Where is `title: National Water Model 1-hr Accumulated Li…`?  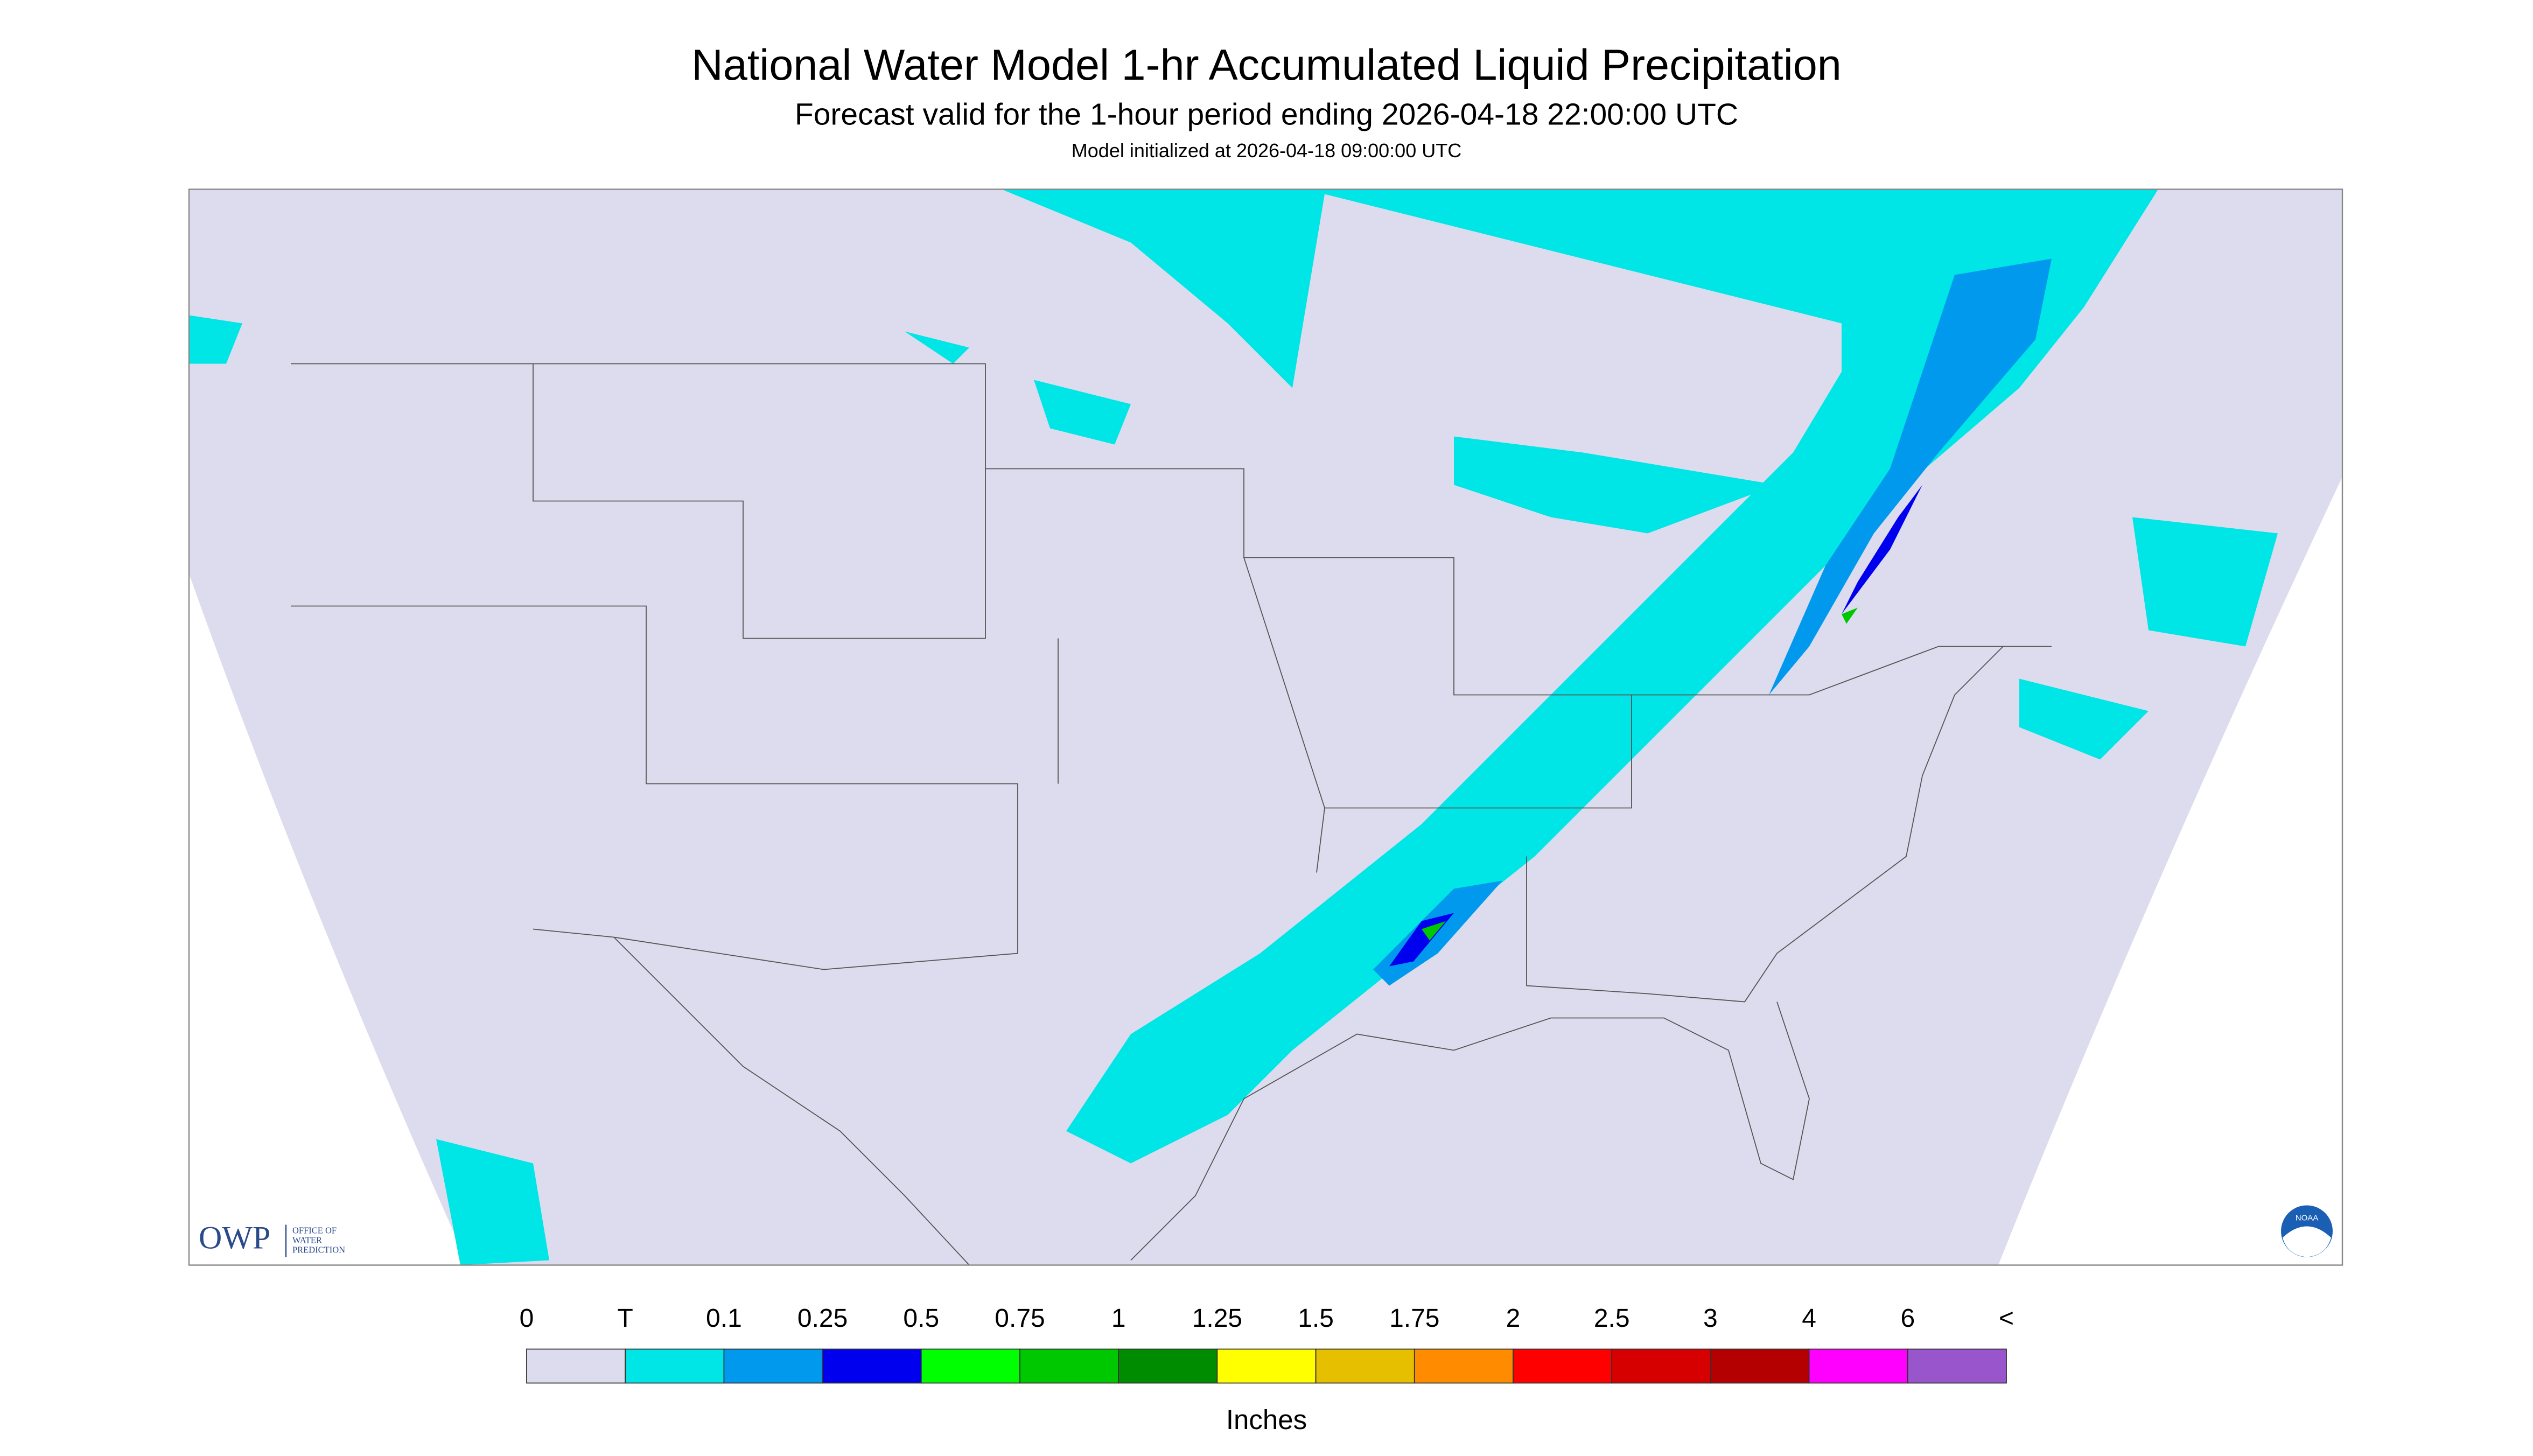 title: National Water Model 1-hr Accumulated Li… is located at coordinates (1266, 65).